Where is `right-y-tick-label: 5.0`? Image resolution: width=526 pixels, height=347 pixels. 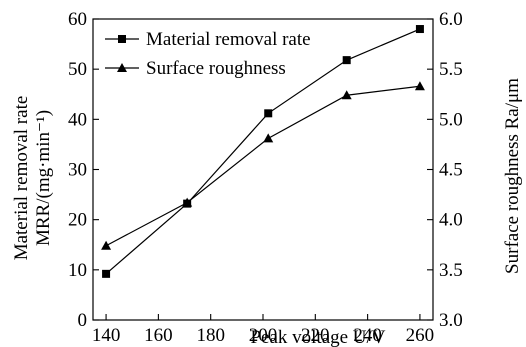 right-y-tick-label: 5.0 is located at coordinates (451, 119).